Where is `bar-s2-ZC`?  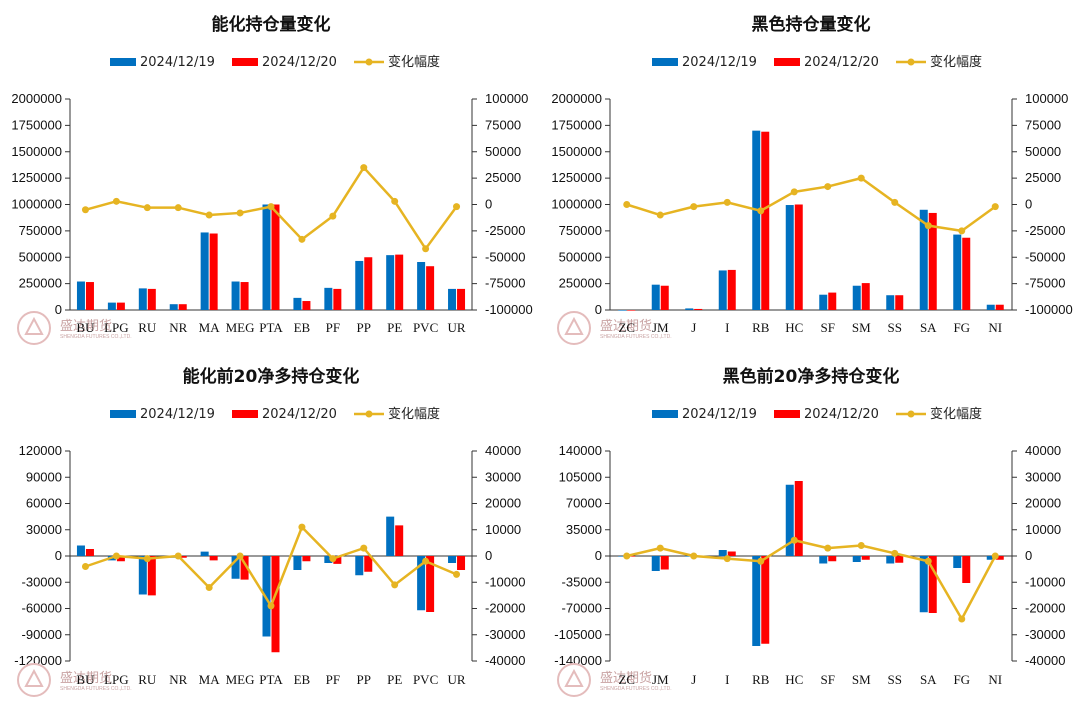 bar-s2-ZC is located at coordinates (631, 556).